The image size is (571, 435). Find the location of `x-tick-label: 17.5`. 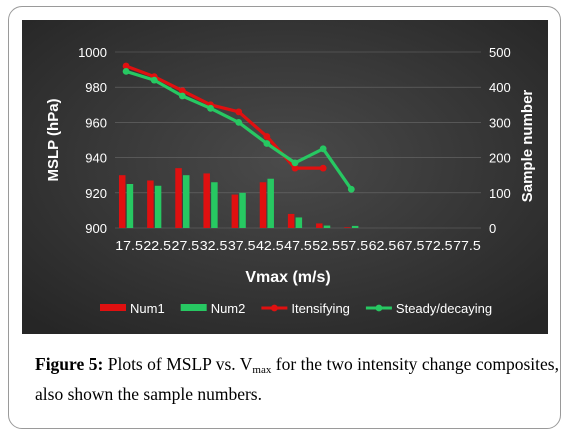

x-tick-label: 17.5 is located at coordinates (129, 245).